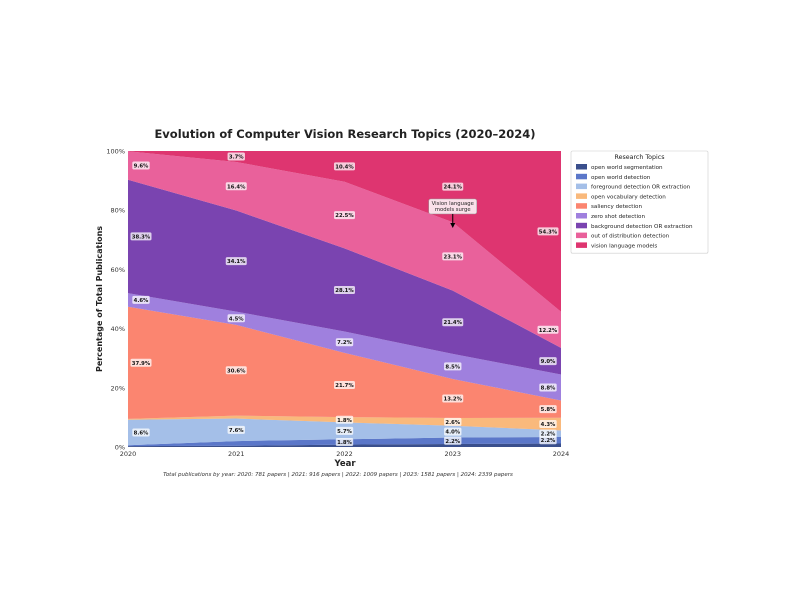 This screenshot has width=800, height=600. I want to click on data-label: 38.3%, so click(141, 236).